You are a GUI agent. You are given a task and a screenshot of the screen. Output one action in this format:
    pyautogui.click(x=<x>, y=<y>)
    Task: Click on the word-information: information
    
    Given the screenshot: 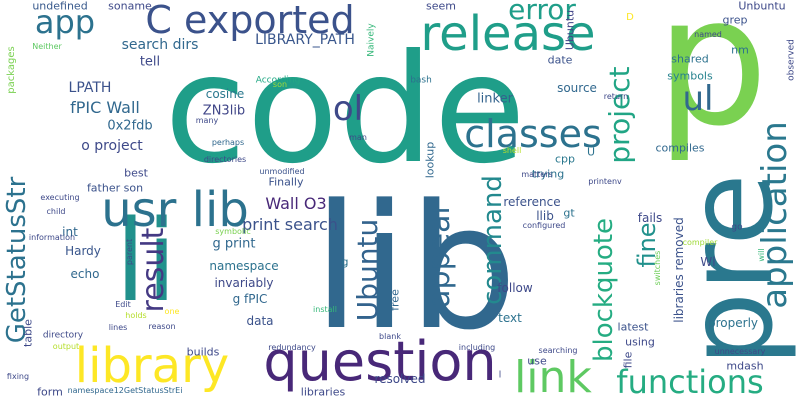 What is the action you would take?
    pyautogui.click(x=52, y=237)
    